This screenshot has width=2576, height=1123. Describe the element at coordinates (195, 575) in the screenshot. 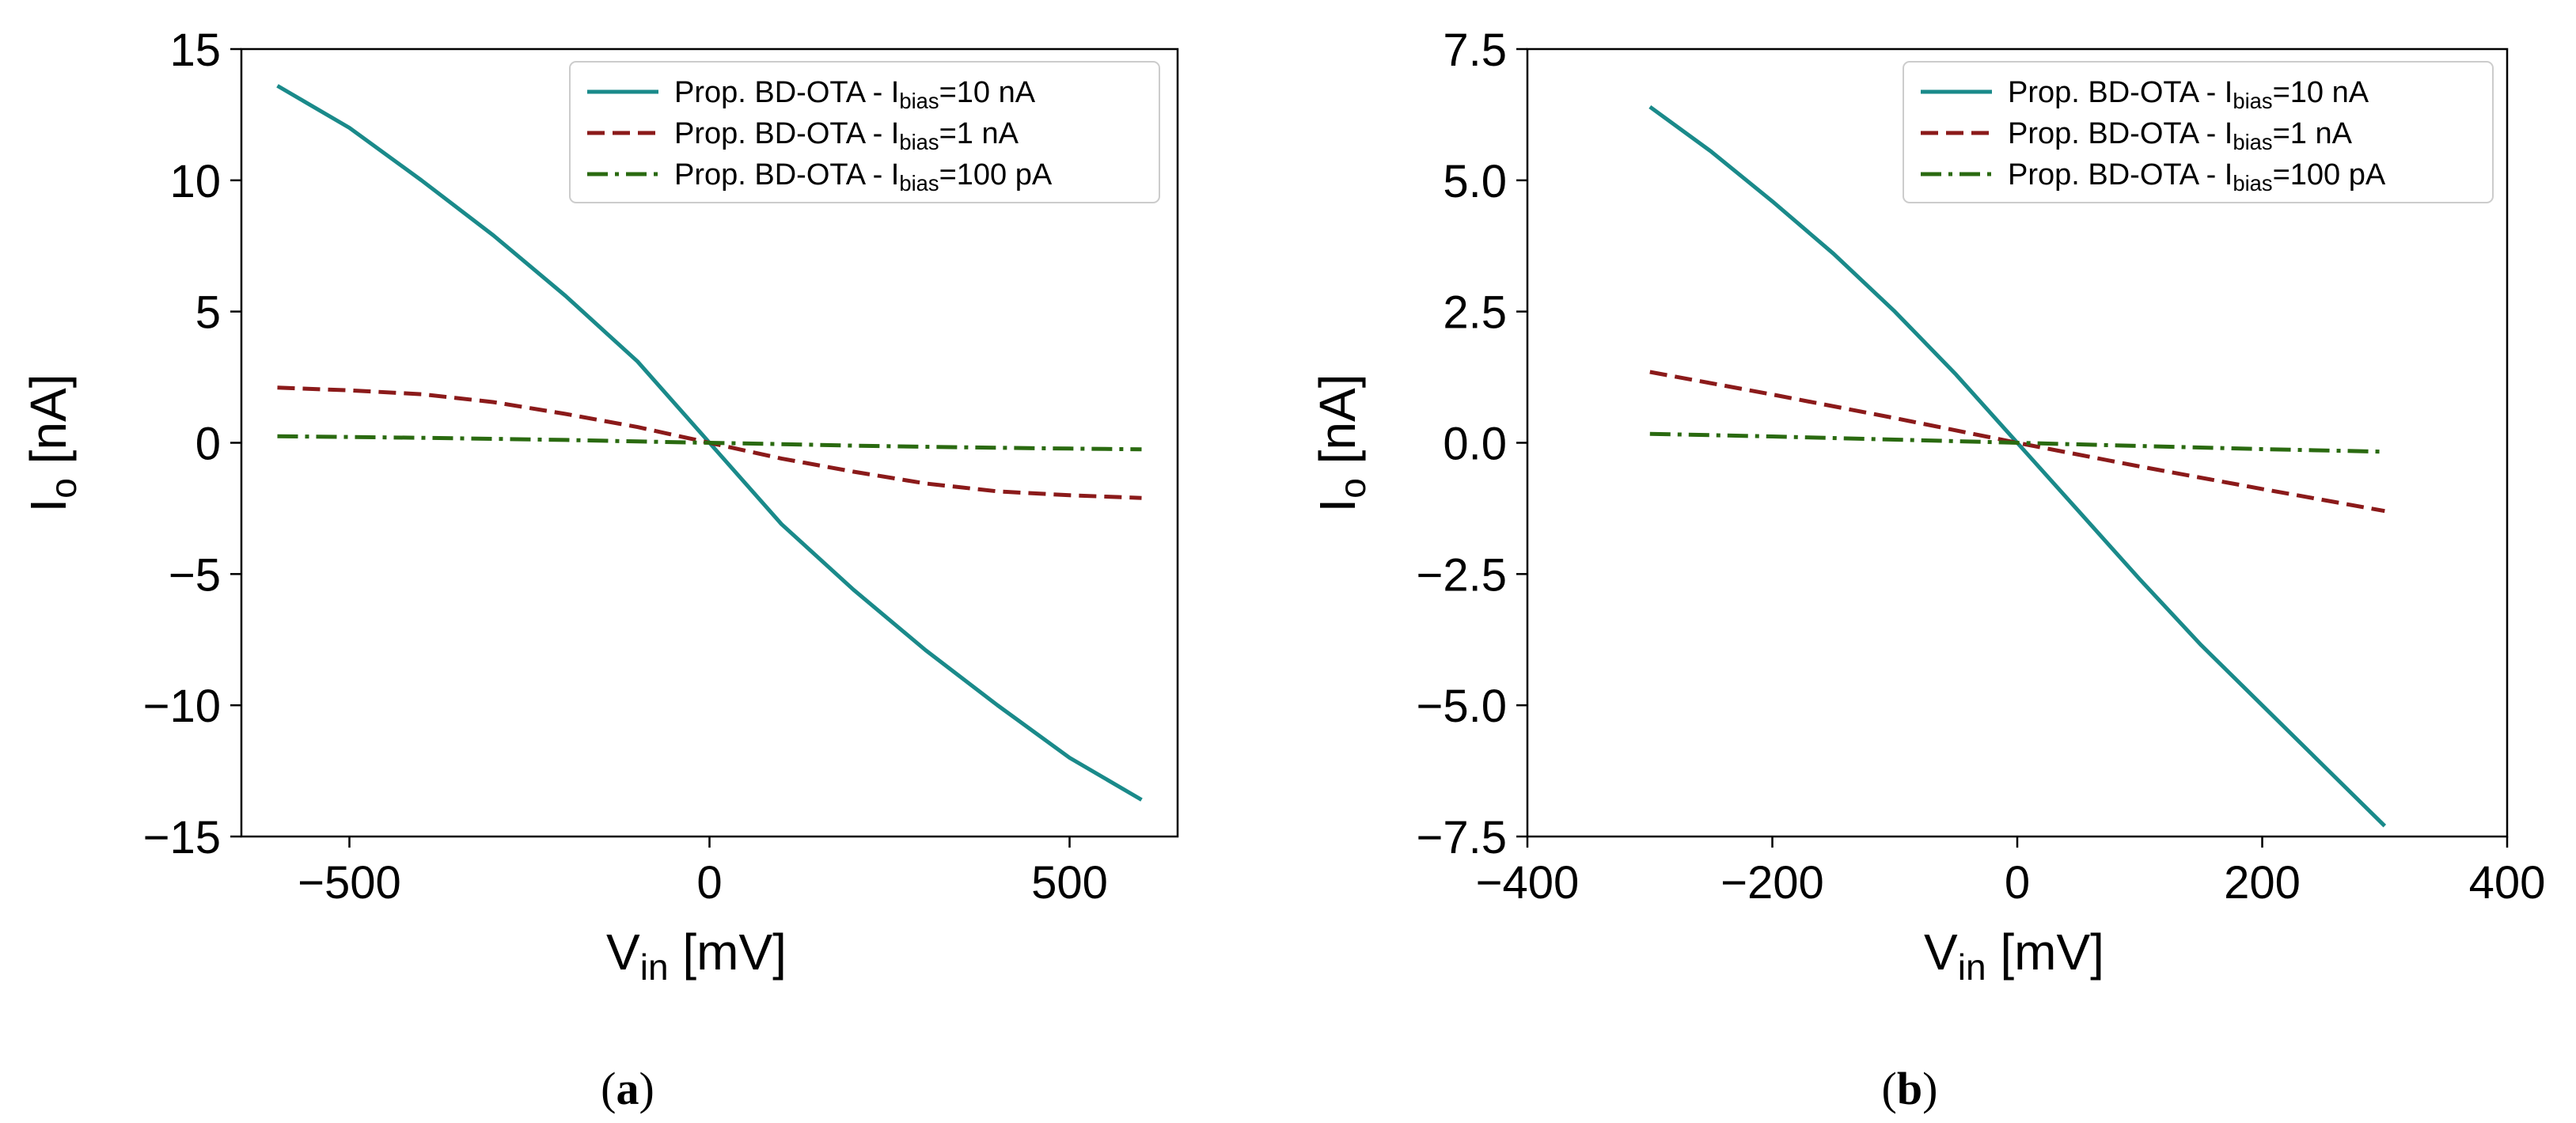

I see `y-tick-label: −5` at that location.